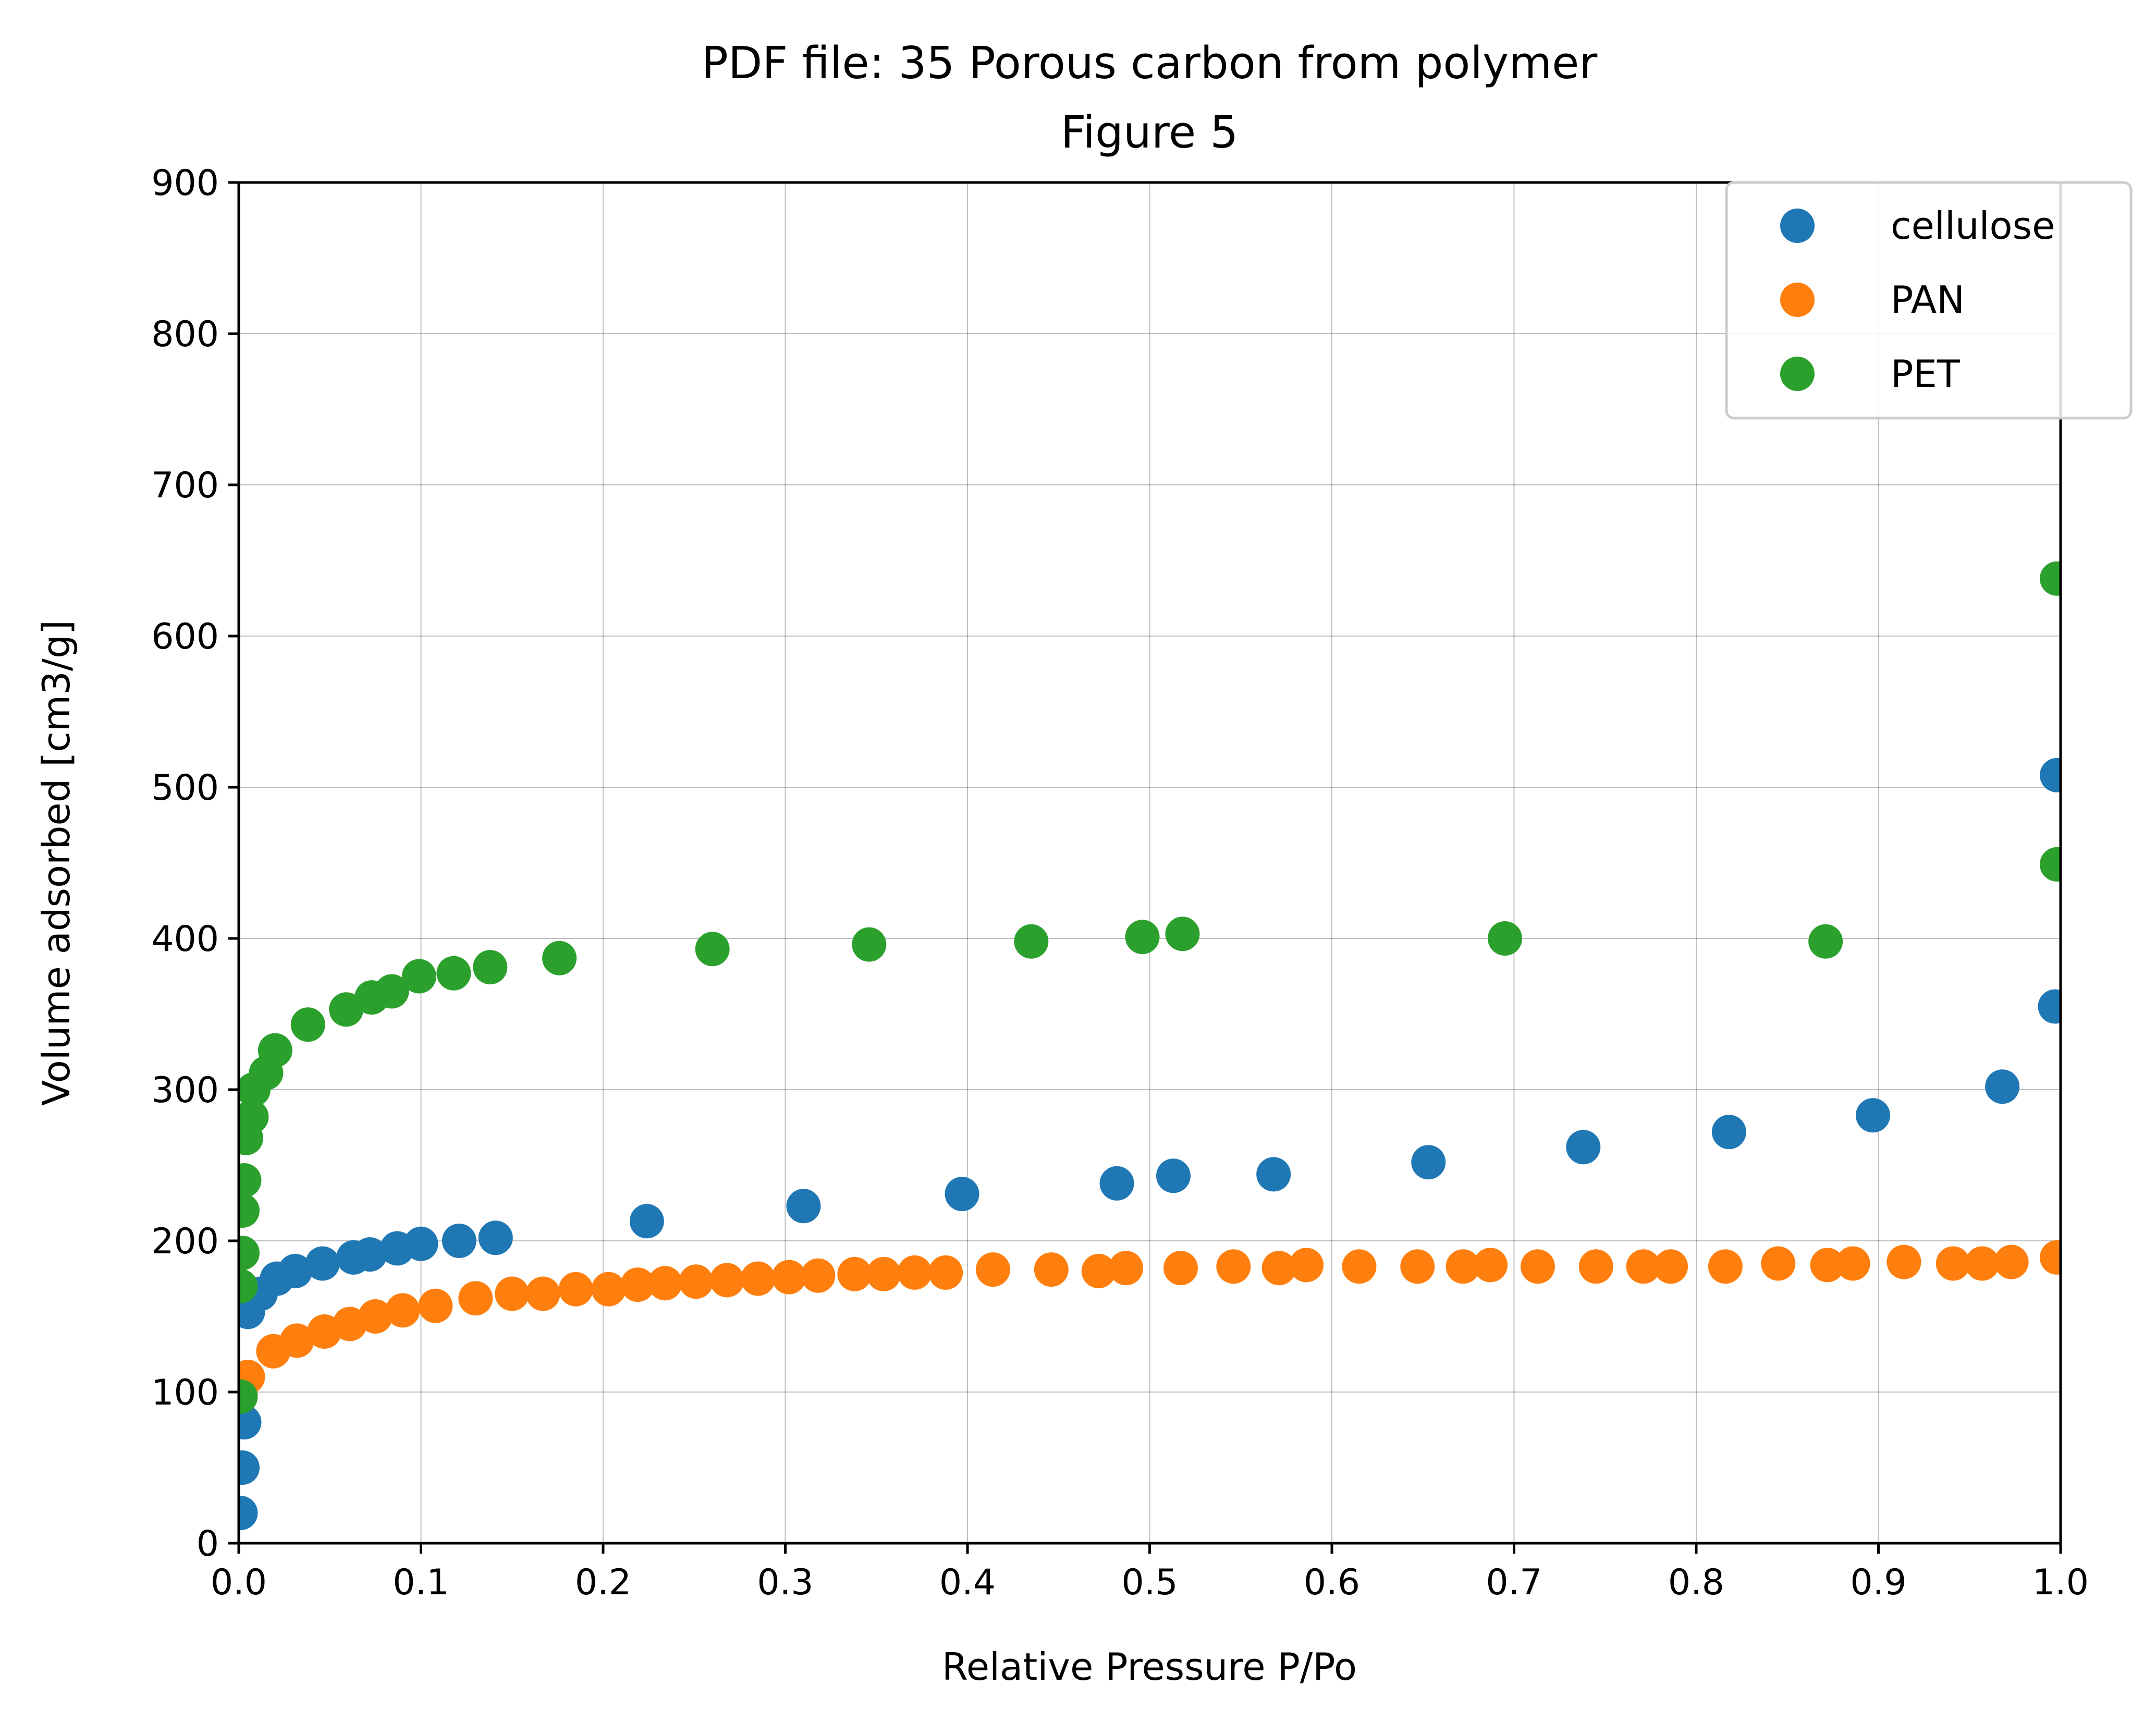 The image size is (2156, 1721). Describe the element at coordinates (56, 863) in the screenshot. I see `y-axis-label: Volume adsorbed [cm3/g]` at that location.